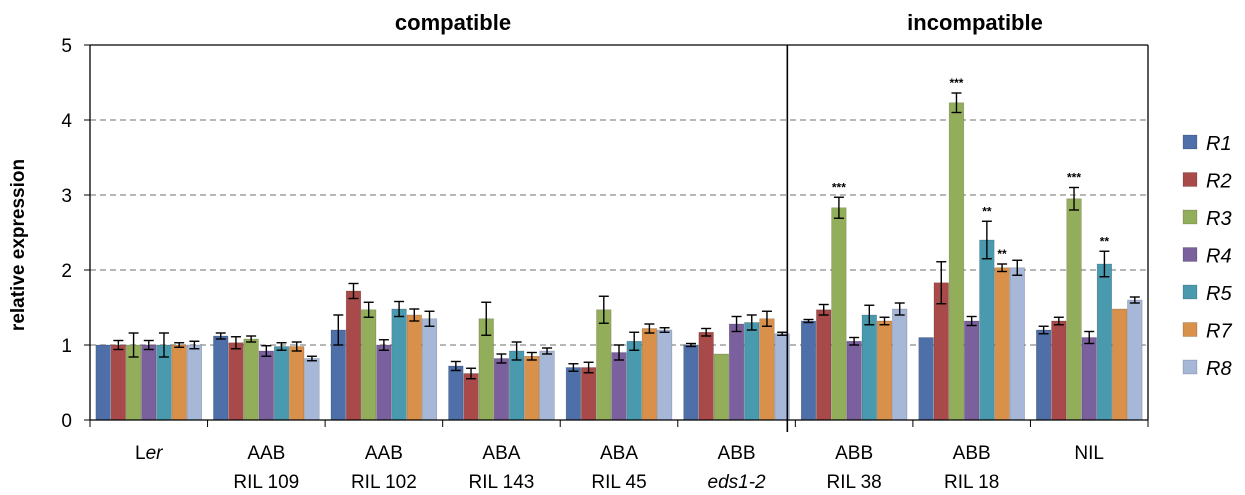 The width and height of the screenshot is (1245, 495). What do you see at coordinates (149, 453) in the screenshot?
I see `x-tick-label: Ler` at bounding box center [149, 453].